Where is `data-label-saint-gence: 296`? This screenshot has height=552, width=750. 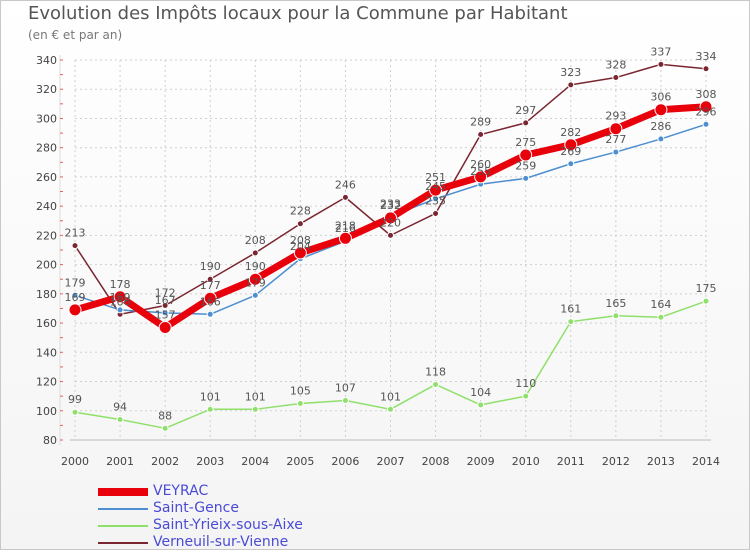 data-label-saint-gence: 296 is located at coordinates (706, 111).